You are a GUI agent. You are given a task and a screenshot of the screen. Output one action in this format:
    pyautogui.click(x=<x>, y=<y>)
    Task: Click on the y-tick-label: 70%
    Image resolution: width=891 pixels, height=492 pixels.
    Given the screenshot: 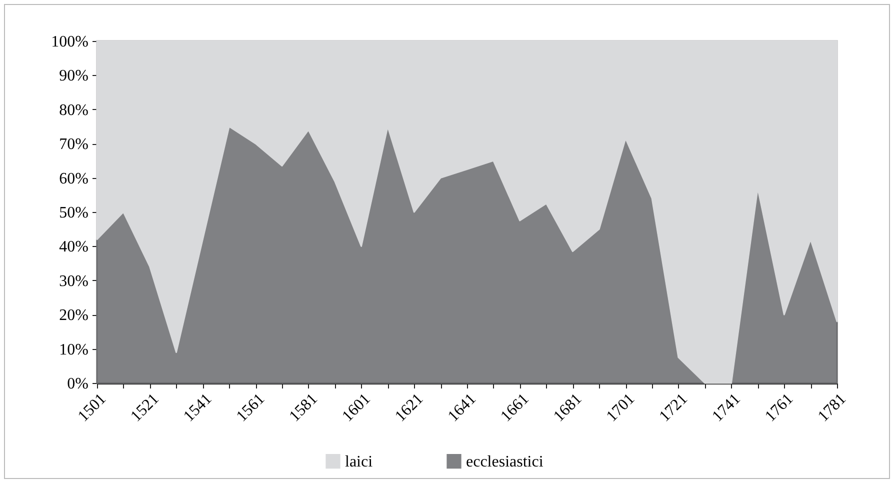 What is the action you would take?
    pyautogui.click(x=73, y=145)
    